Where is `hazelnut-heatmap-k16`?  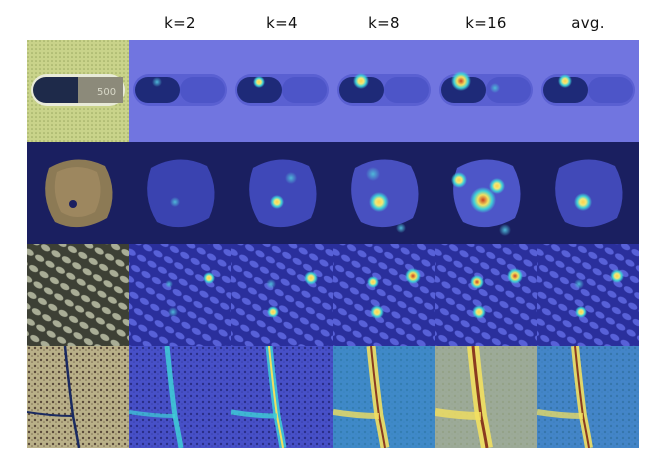 hazelnut-heatmap-k16 is located at coordinates (486, 193).